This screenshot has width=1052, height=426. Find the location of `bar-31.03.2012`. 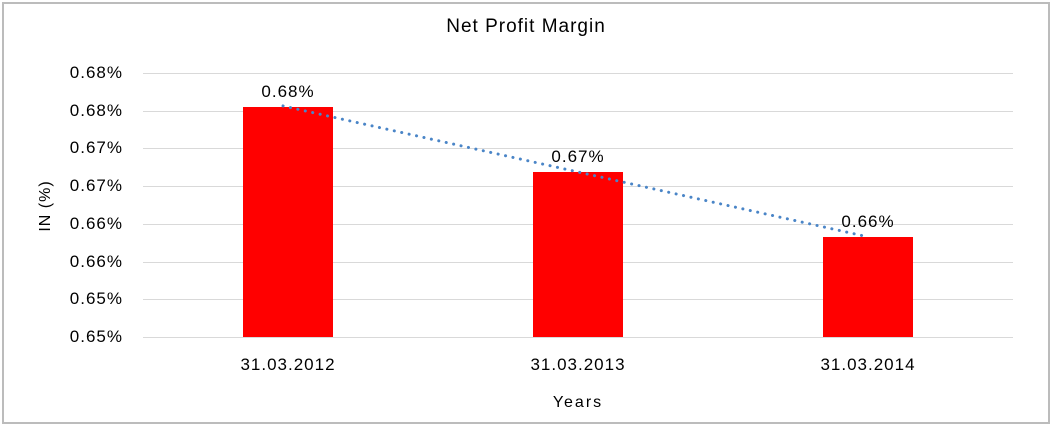

bar-31.03.2012 is located at coordinates (288, 221).